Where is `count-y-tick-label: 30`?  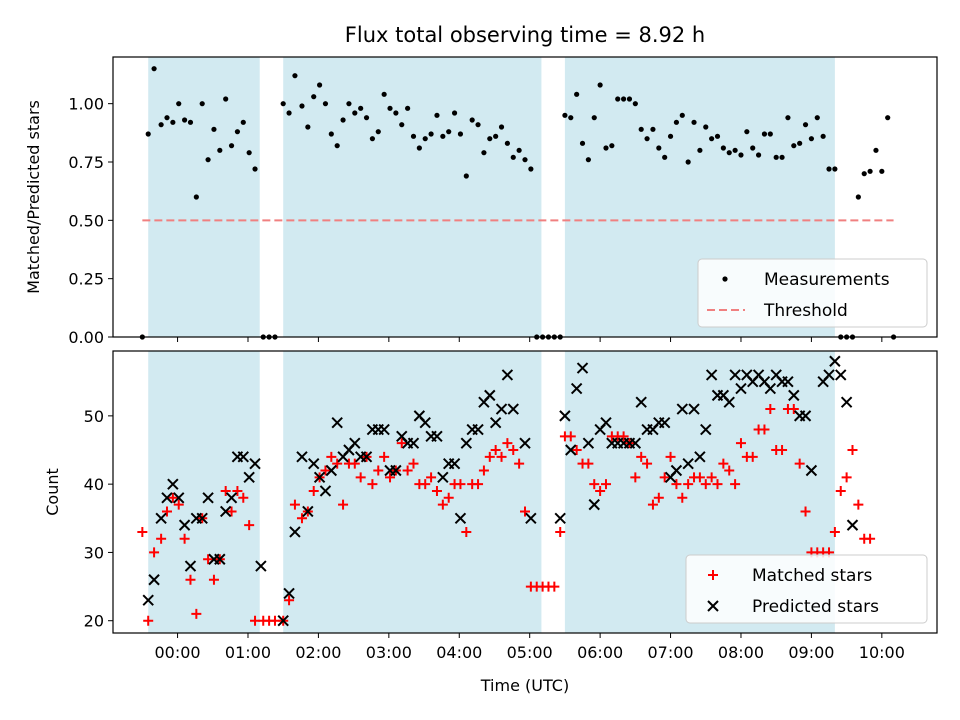 count-y-tick-label: 30 is located at coordinates (94, 552).